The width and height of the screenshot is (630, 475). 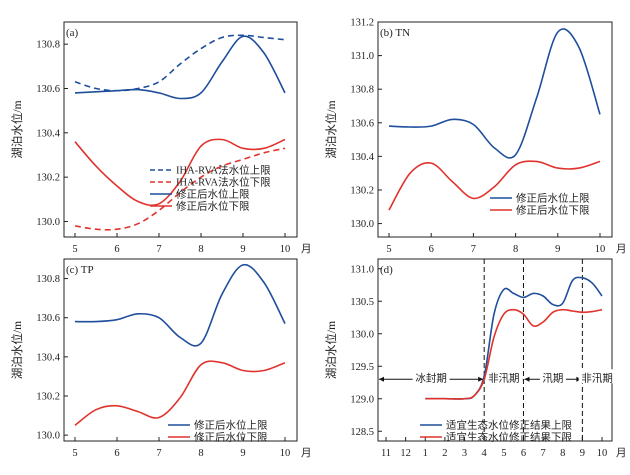 I want to click on y-tick-label: 129.5, so click(x=362, y=367).